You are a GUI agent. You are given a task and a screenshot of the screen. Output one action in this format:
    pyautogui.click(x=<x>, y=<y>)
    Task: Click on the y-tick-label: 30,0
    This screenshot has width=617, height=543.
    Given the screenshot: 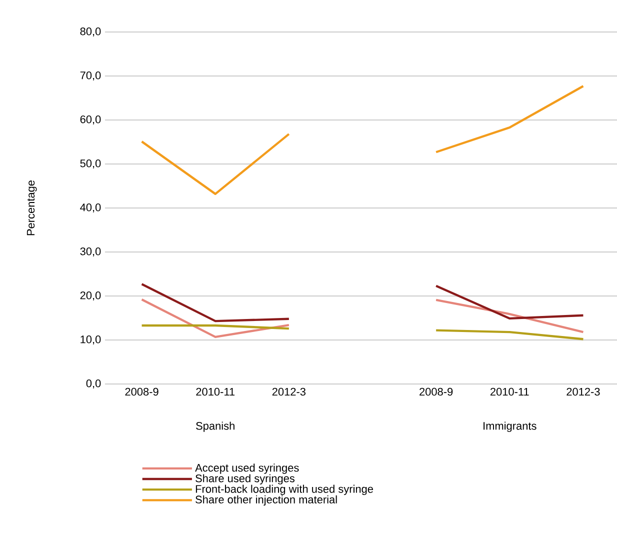 What is the action you would take?
    pyautogui.click(x=90, y=252)
    